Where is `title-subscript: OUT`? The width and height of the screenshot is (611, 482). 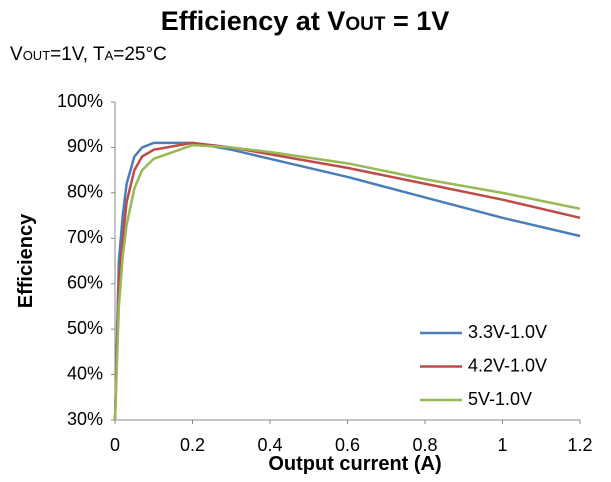
title-subscript: OUT is located at coordinates (365, 24).